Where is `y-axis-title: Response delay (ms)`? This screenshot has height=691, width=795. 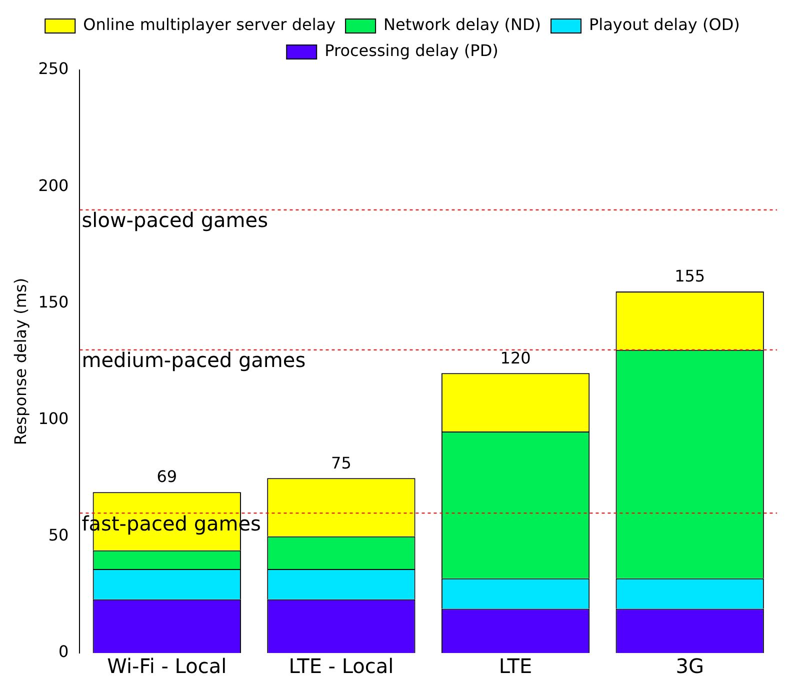
y-axis-title: Response delay (ms) is located at coordinates (20, 362).